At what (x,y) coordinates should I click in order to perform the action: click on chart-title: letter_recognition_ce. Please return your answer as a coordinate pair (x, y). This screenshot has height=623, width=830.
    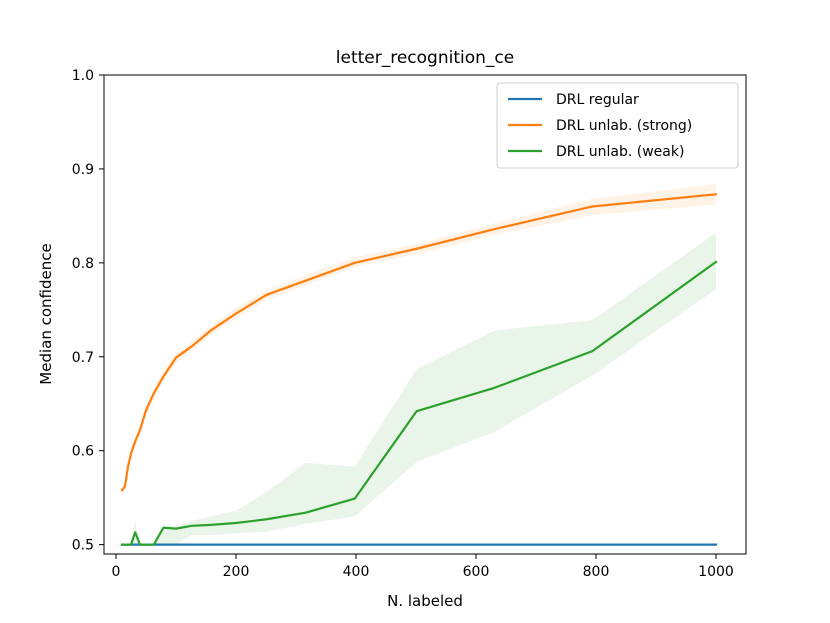
    Looking at the image, I should click on (425, 58).